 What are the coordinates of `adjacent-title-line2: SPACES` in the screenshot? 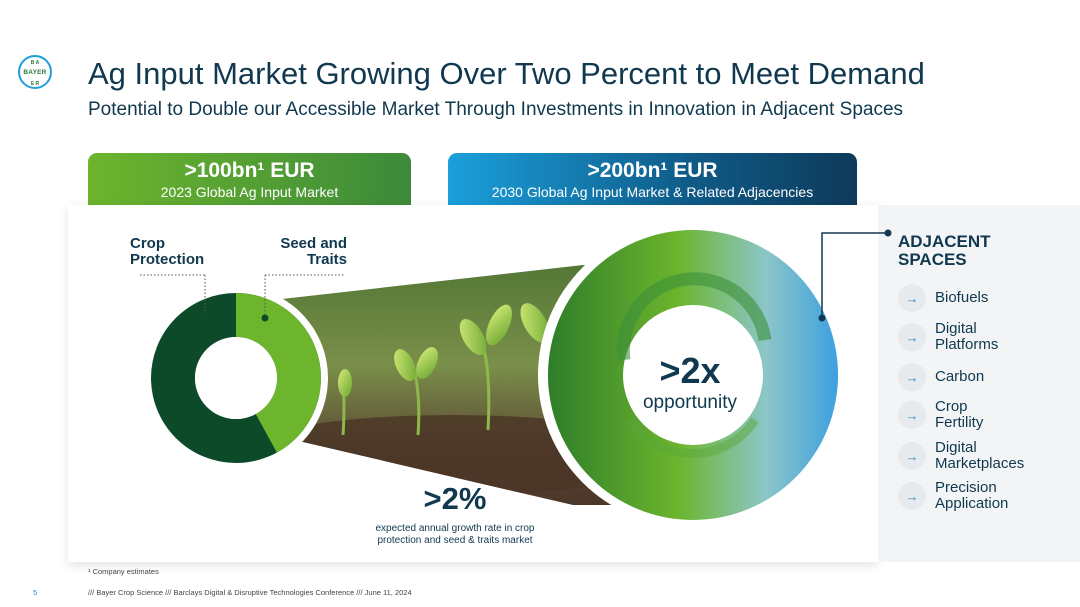 It's located at (932, 259).